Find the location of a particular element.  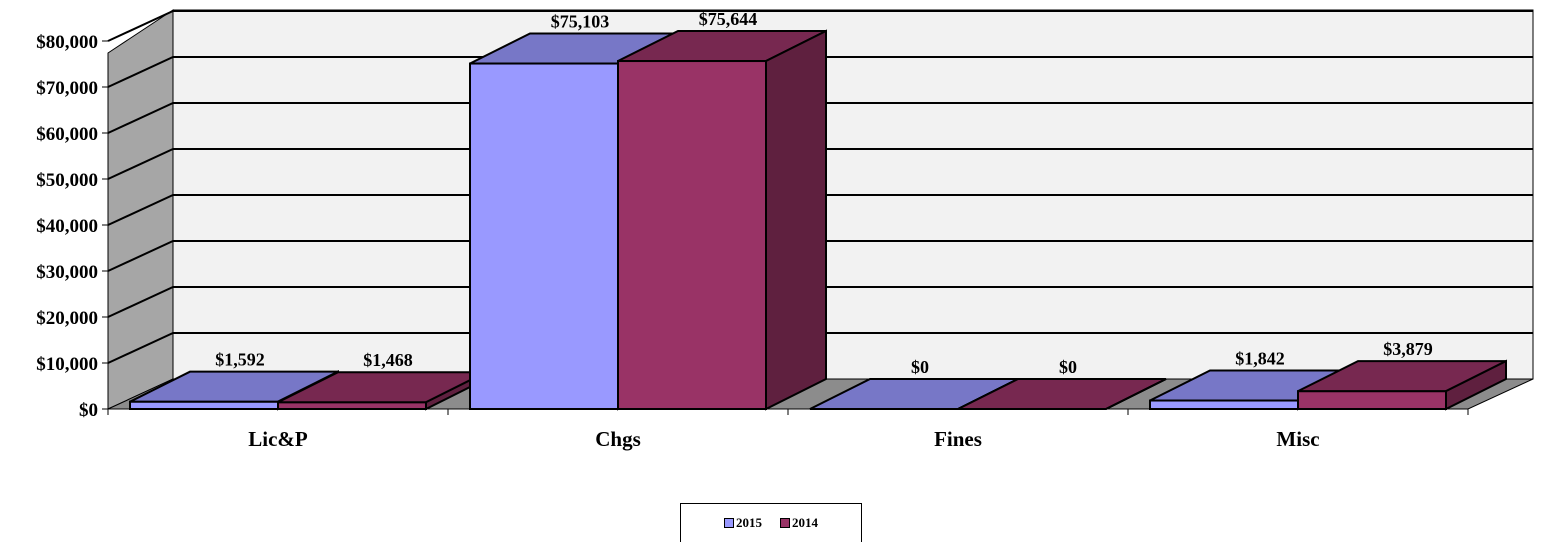

data-label: $1,468 is located at coordinates (388, 360).